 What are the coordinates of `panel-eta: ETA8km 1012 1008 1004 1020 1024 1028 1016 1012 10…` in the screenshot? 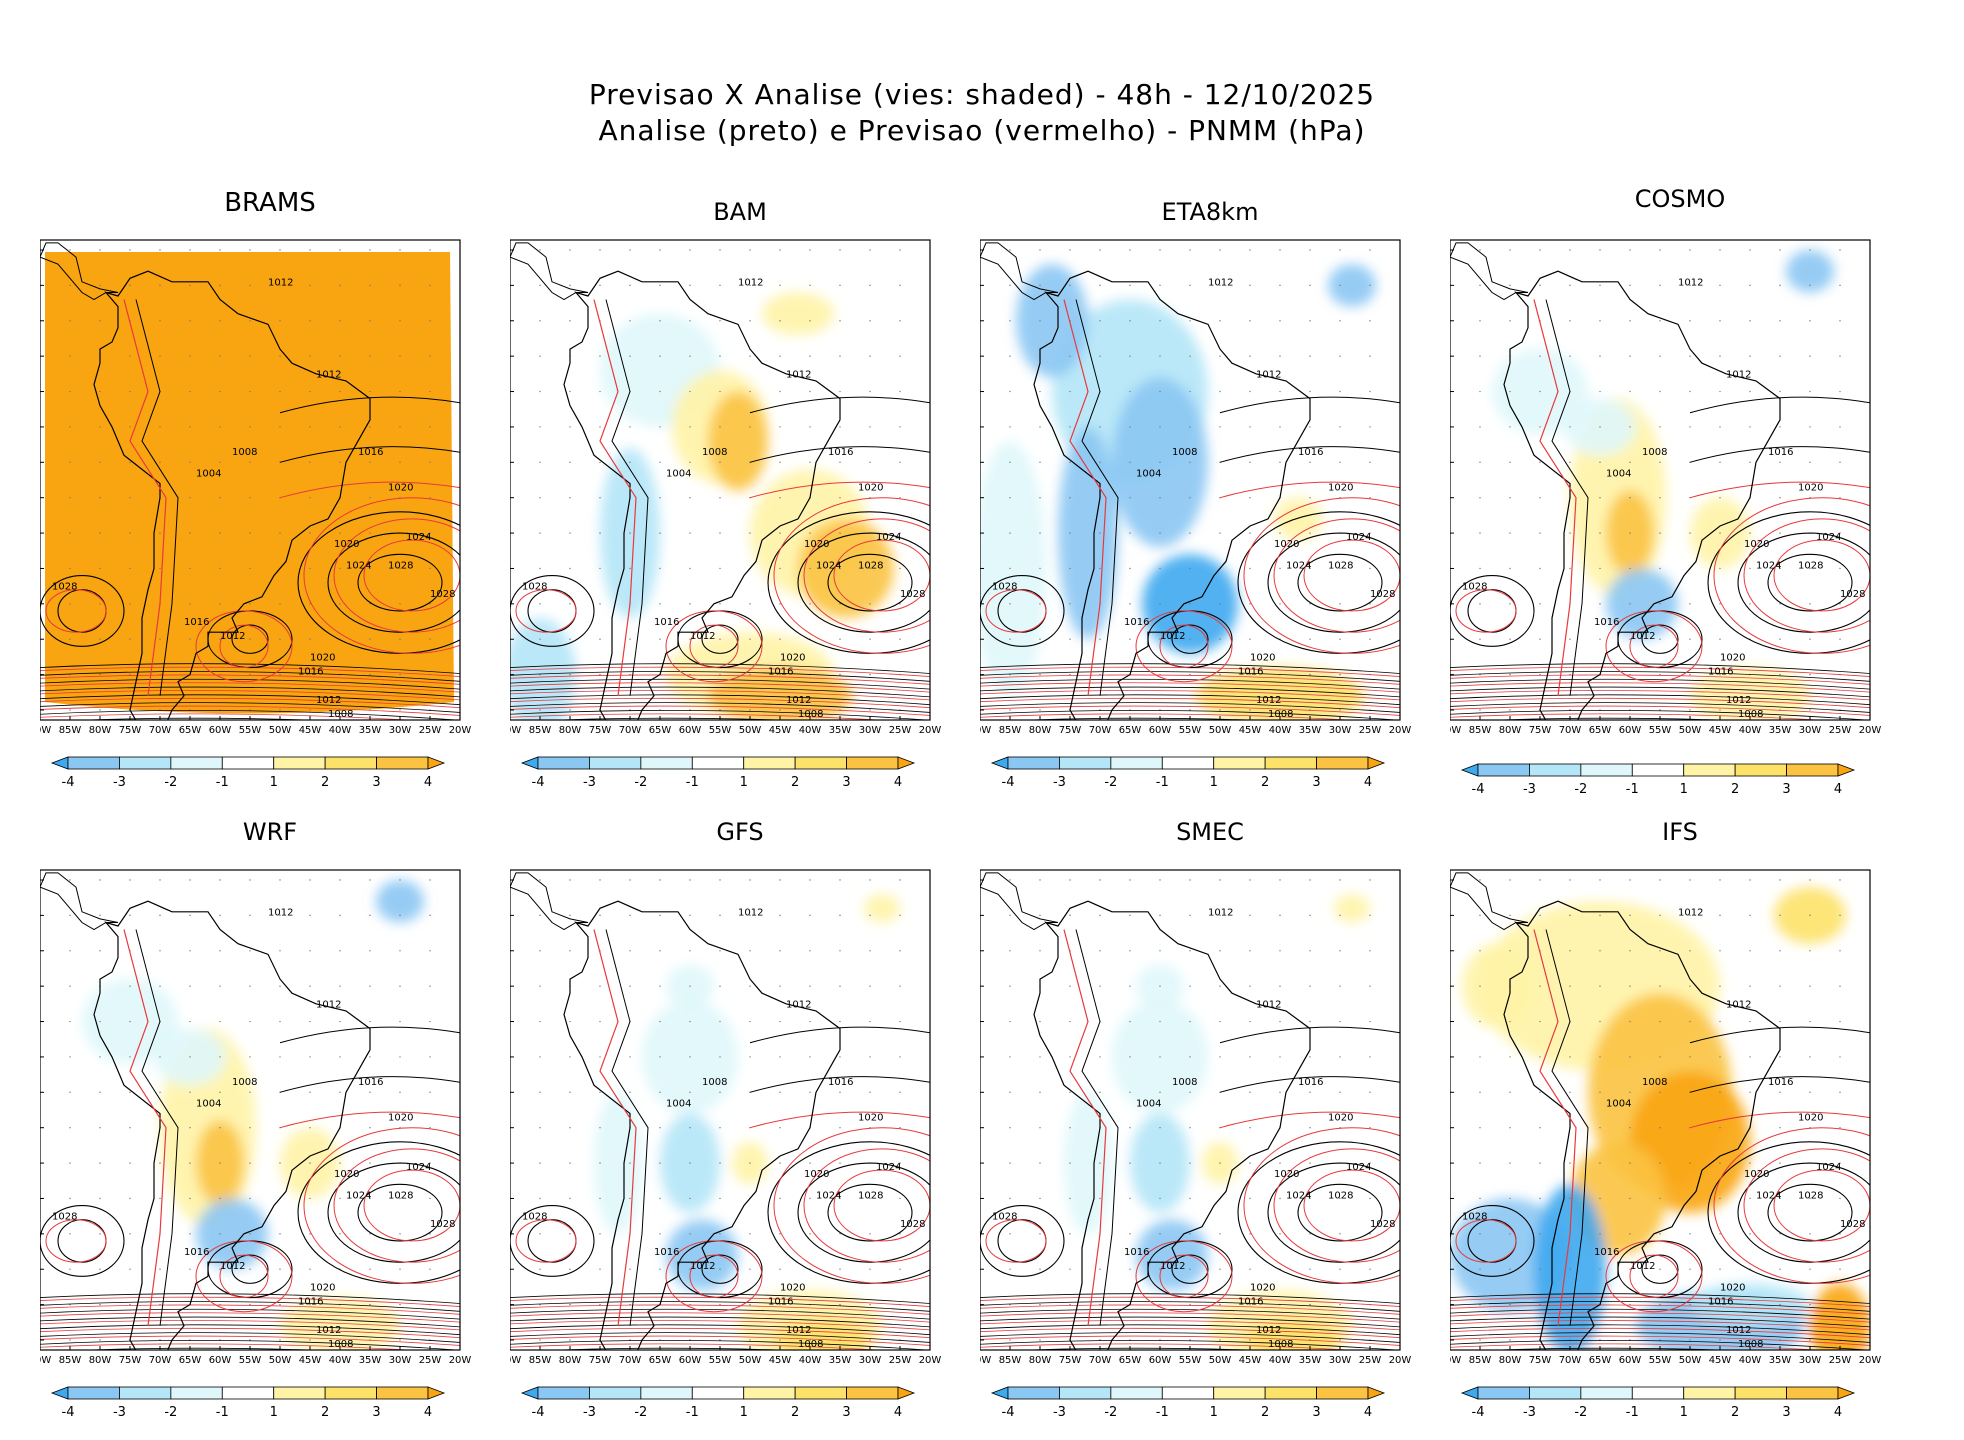 It's located at (1210, 504).